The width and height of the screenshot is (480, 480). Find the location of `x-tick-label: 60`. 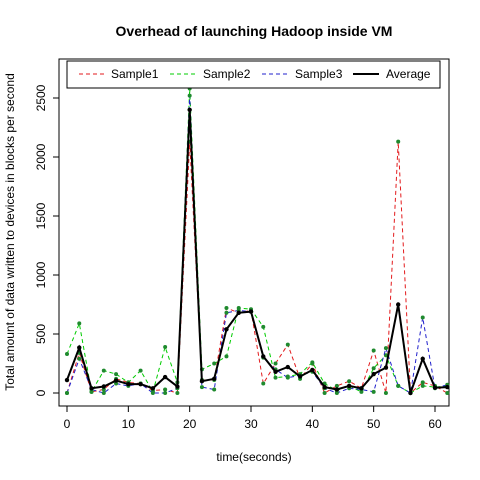

x-tick-label: 60 is located at coordinates (435, 424).